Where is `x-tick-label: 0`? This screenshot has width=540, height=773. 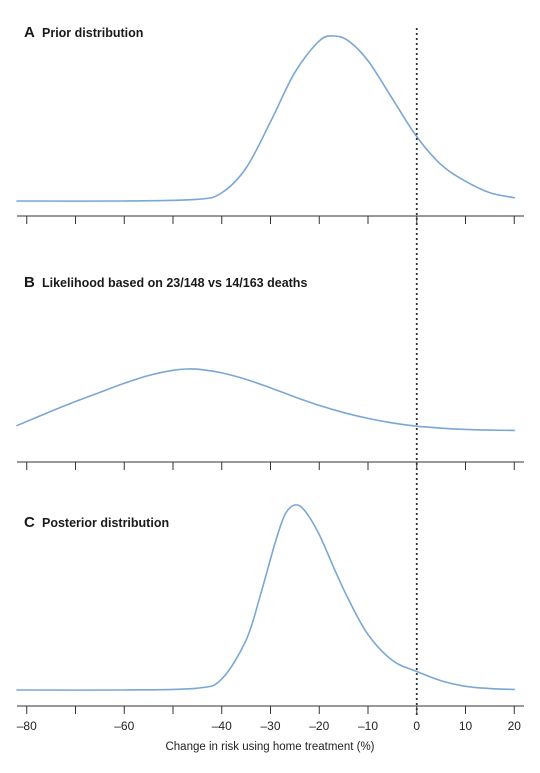
x-tick-label: 0 is located at coordinates (416, 726).